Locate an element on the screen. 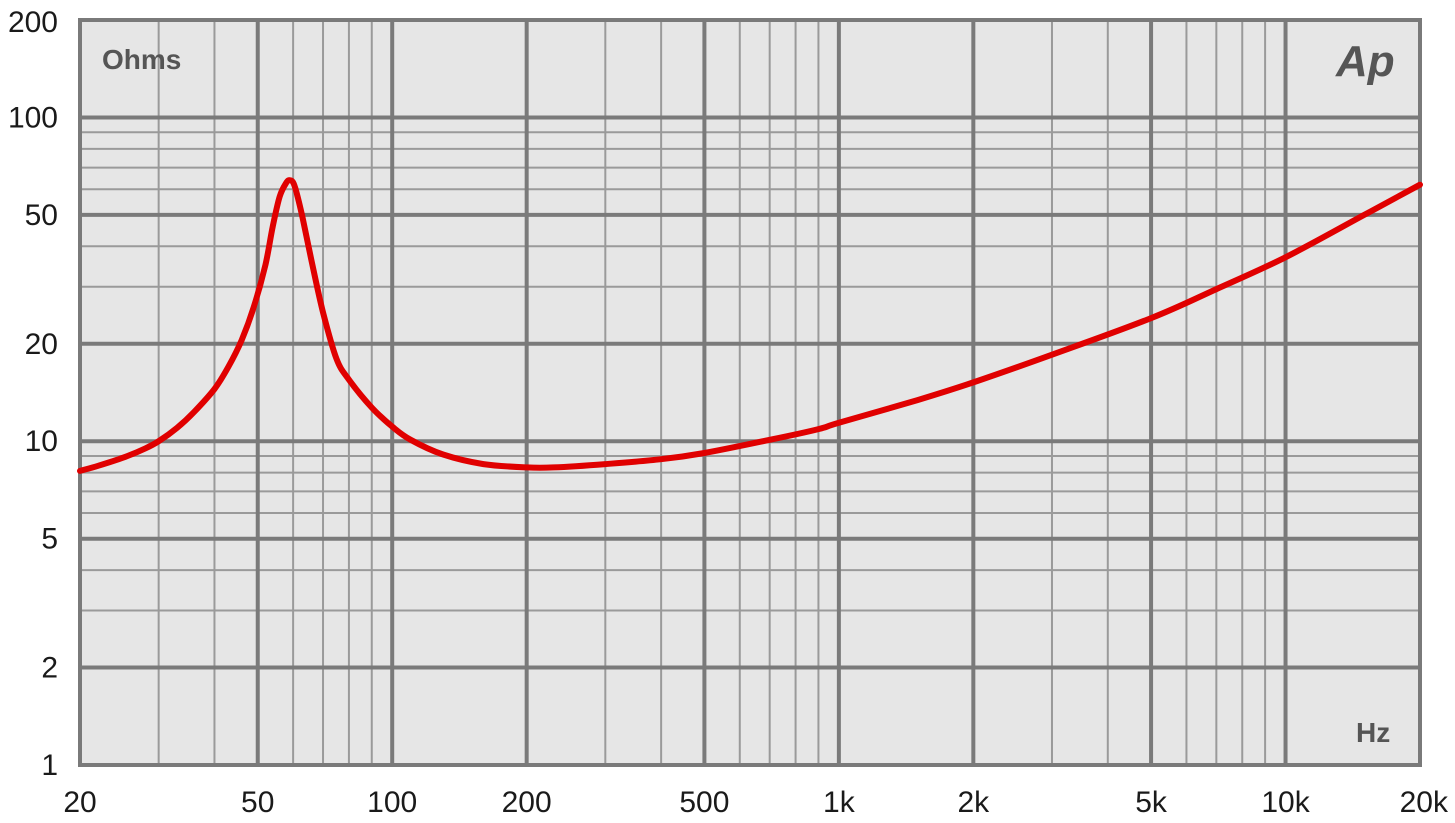  ap-logo: Ap is located at coordinates (1365, 61).